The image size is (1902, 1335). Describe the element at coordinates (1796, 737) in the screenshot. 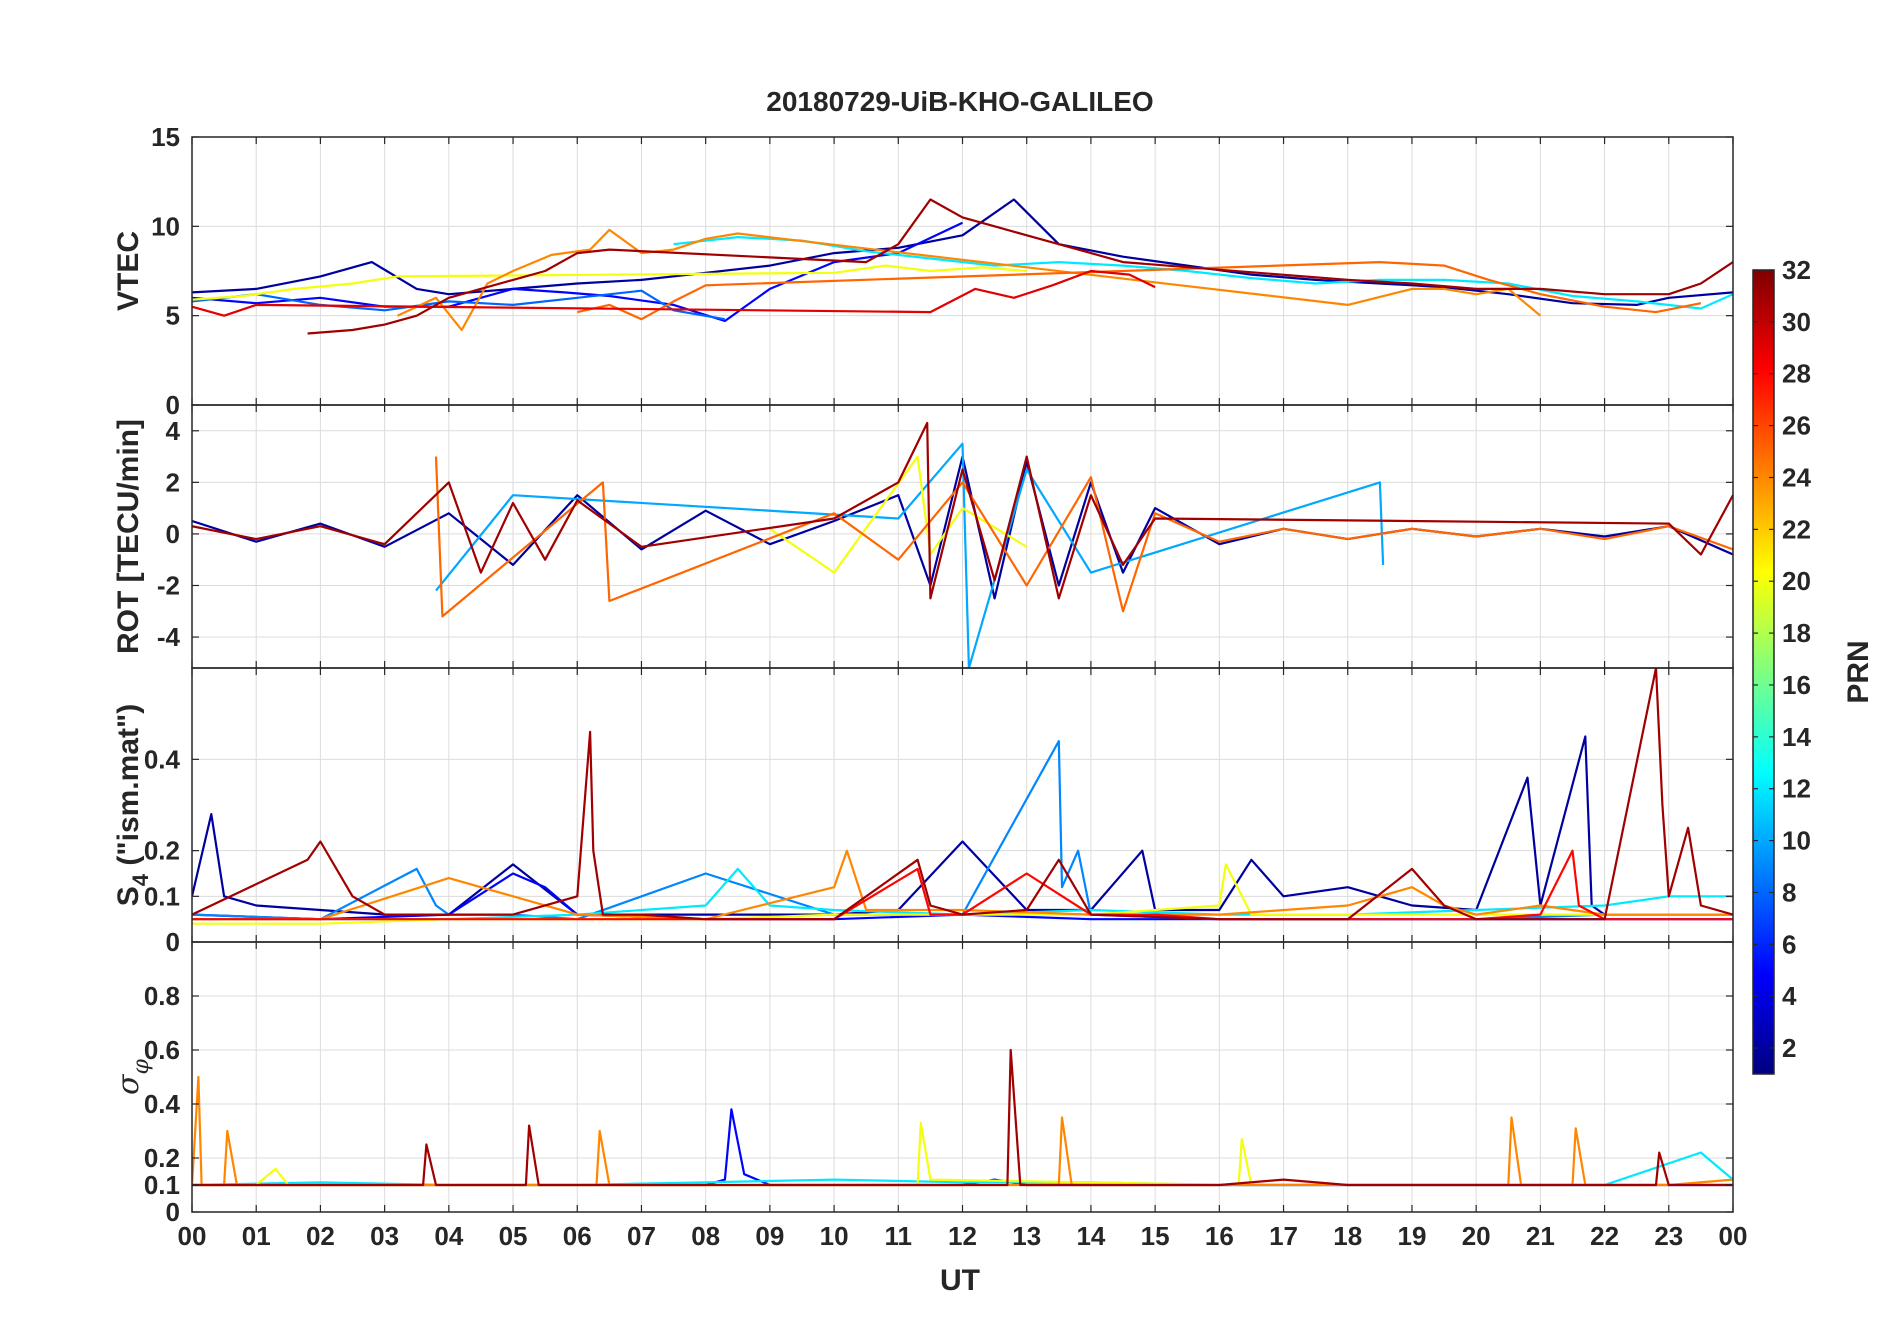

I see `colorbar-tick-label: 14` at that location.